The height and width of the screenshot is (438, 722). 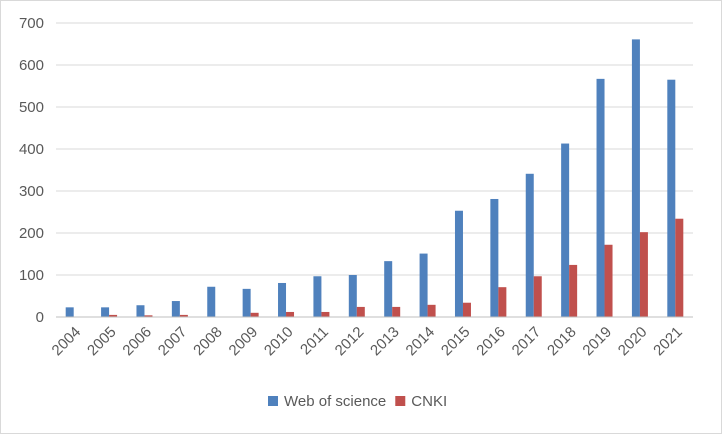 I want to click on x-tick-label: 2004, so click(x=67, y=342).